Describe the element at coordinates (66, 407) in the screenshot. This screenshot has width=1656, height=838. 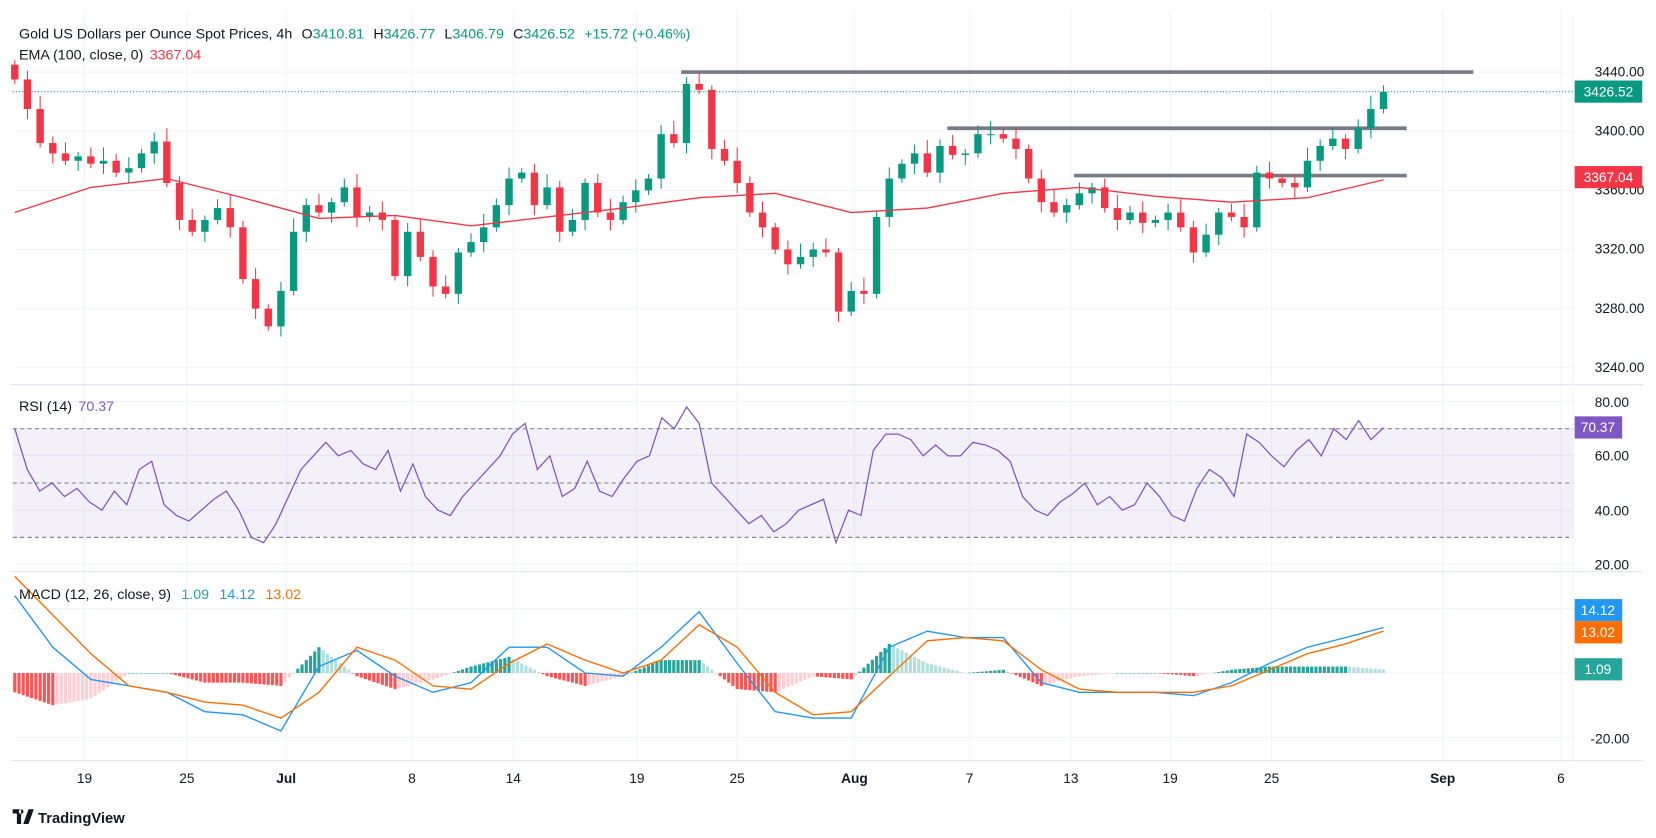
I see `rsi-legend: RSI (14) 70.37` at that location.